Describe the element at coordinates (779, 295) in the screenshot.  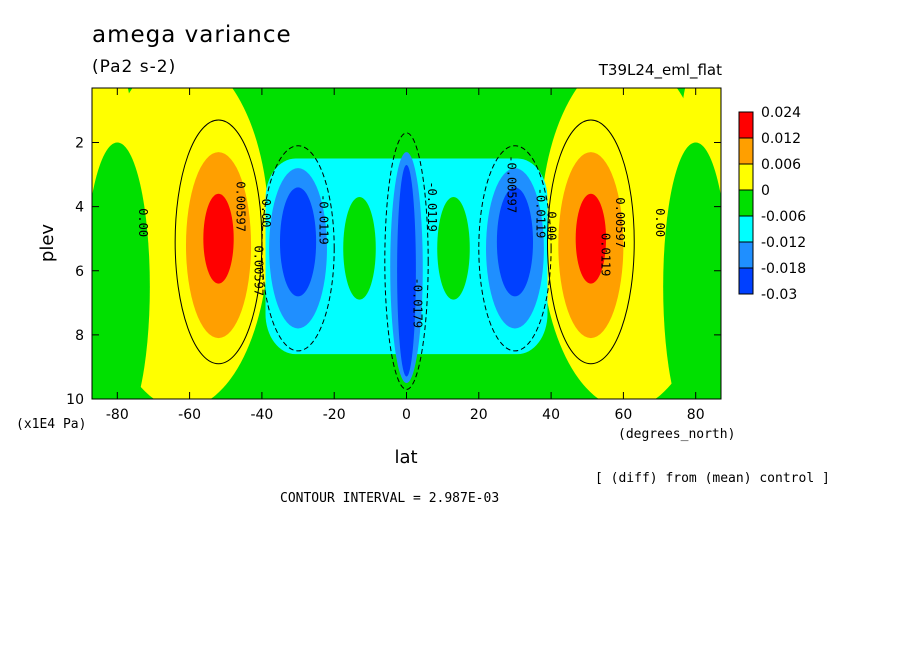
I see `legend-level-label: -0.03` at that location.